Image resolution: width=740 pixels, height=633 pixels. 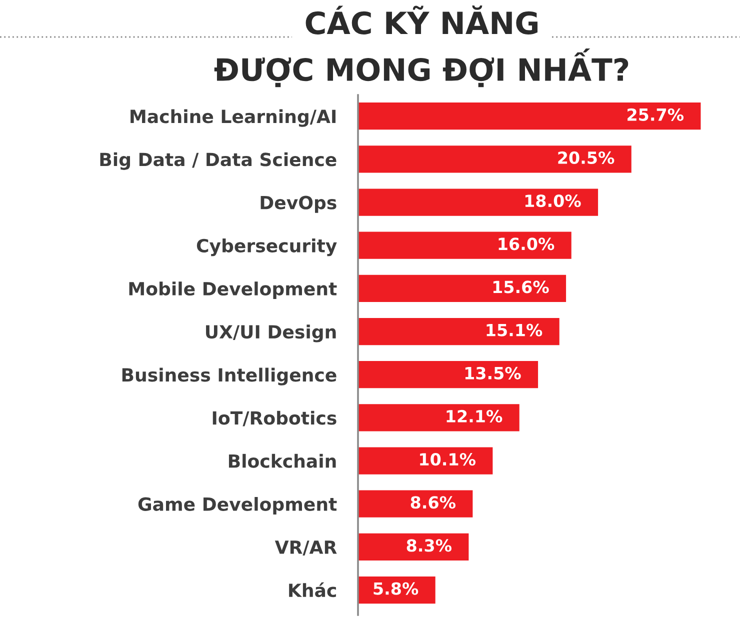 What do you see at coordinates (493, 373) in the screenshot?
I see `data-label: 13.5%` at bounding box center [493, 373].